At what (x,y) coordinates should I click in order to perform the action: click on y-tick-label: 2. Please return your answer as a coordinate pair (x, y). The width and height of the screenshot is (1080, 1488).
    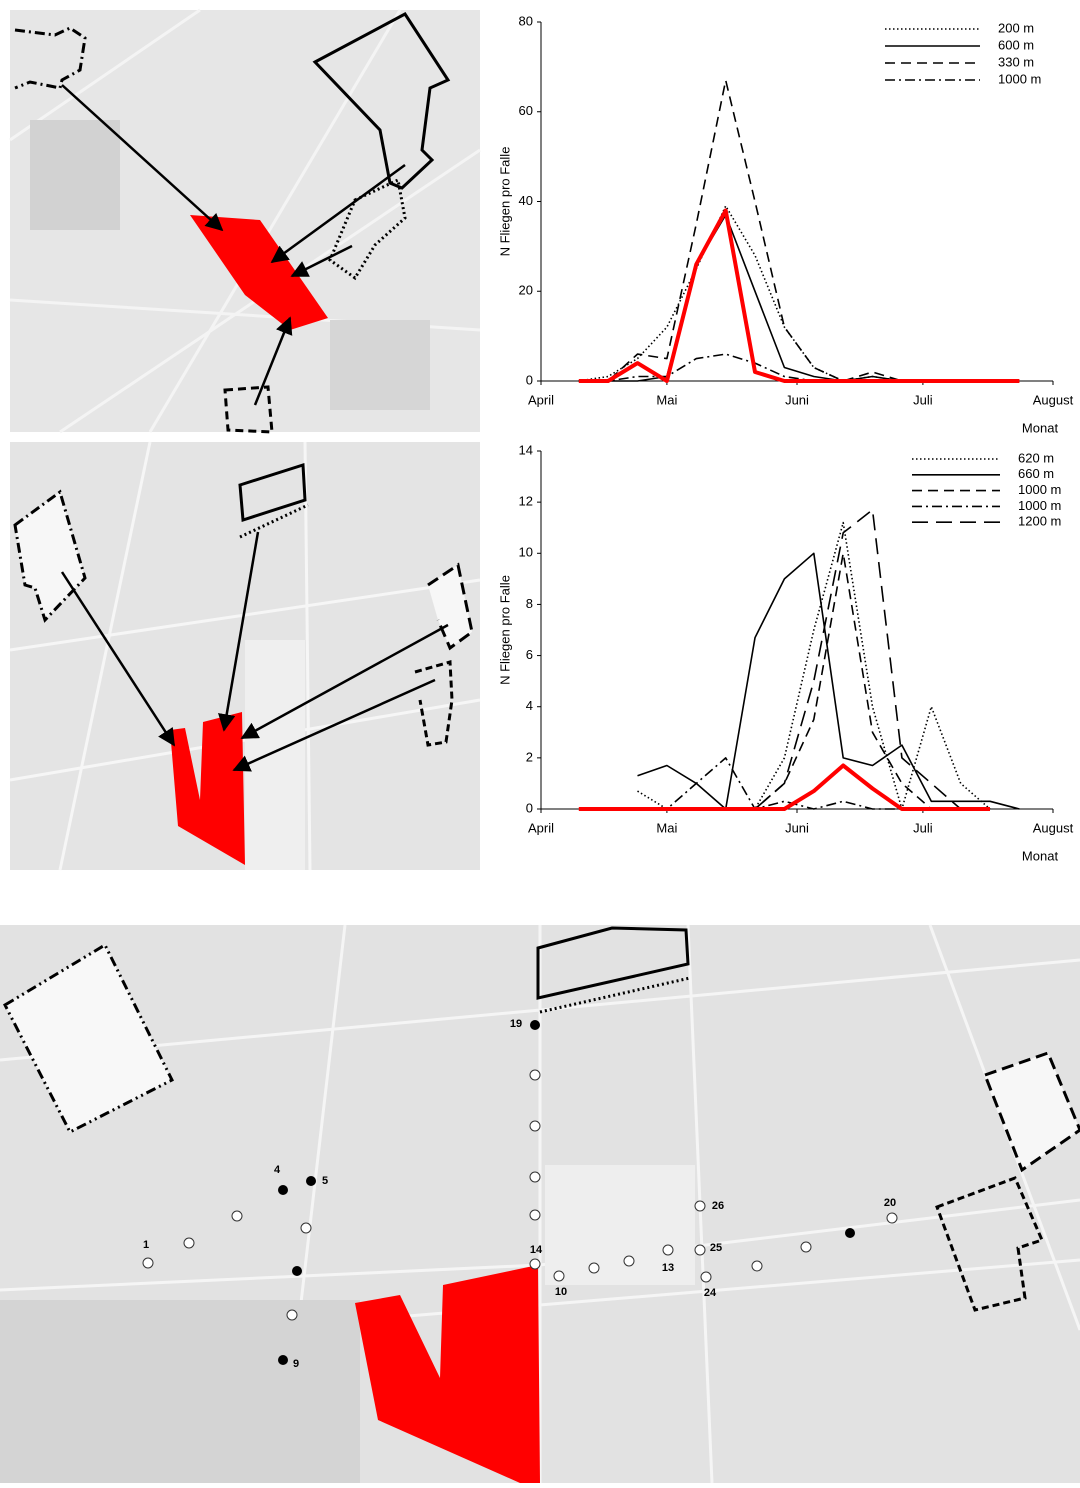
    Looking at the image, I should click on (529, 756).